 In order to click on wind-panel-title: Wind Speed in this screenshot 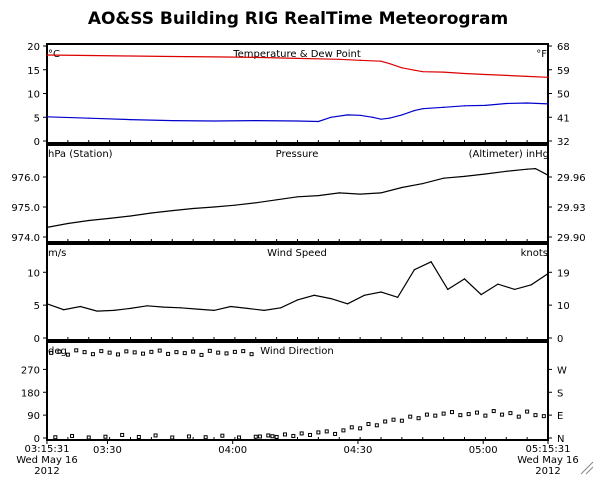, I will do `click(297, 253)`.